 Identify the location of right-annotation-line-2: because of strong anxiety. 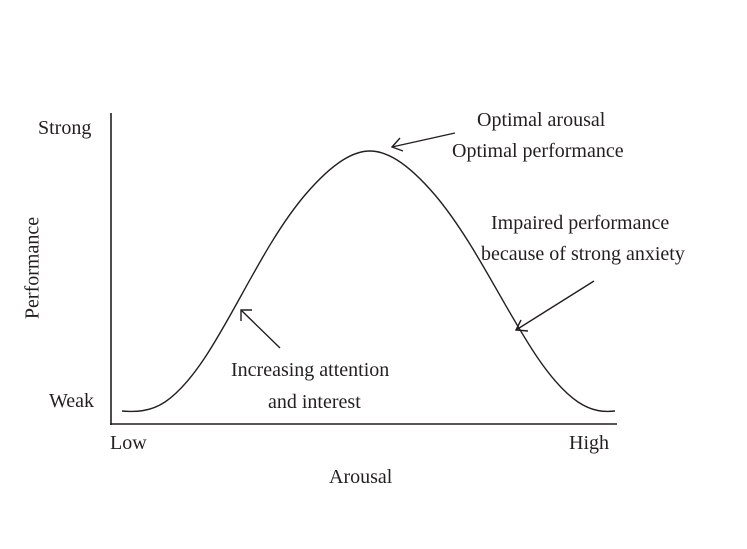
(583, 254).